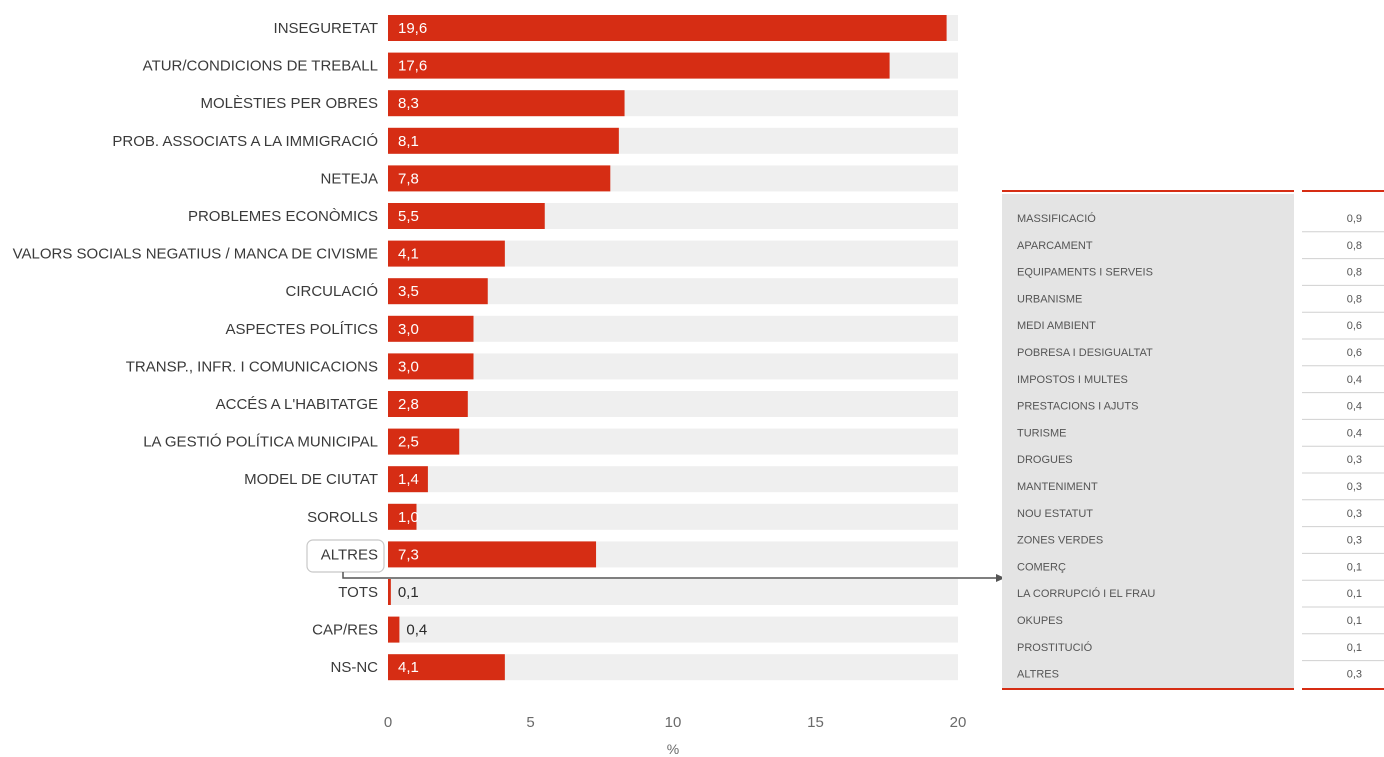  Describe the element at coordinates (408, 442) in the screenshot. I see `data-label: 2,5` at that location.